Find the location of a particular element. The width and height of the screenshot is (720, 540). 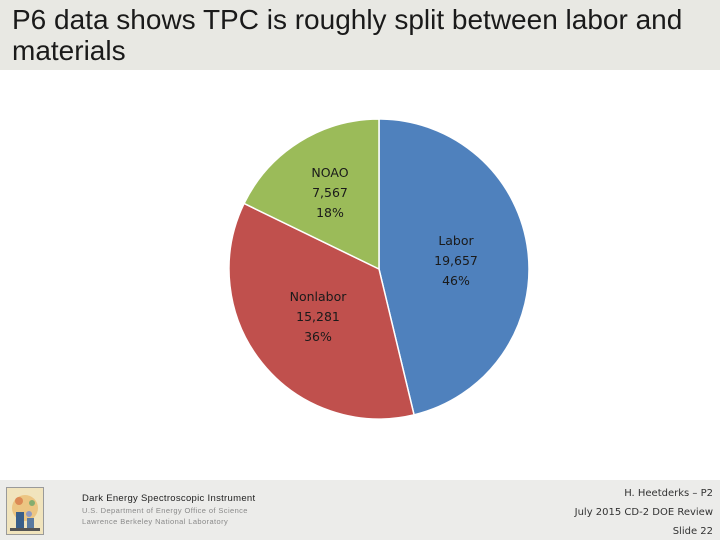

pie-slice-nonlabor is located at coordinates (321, 311).